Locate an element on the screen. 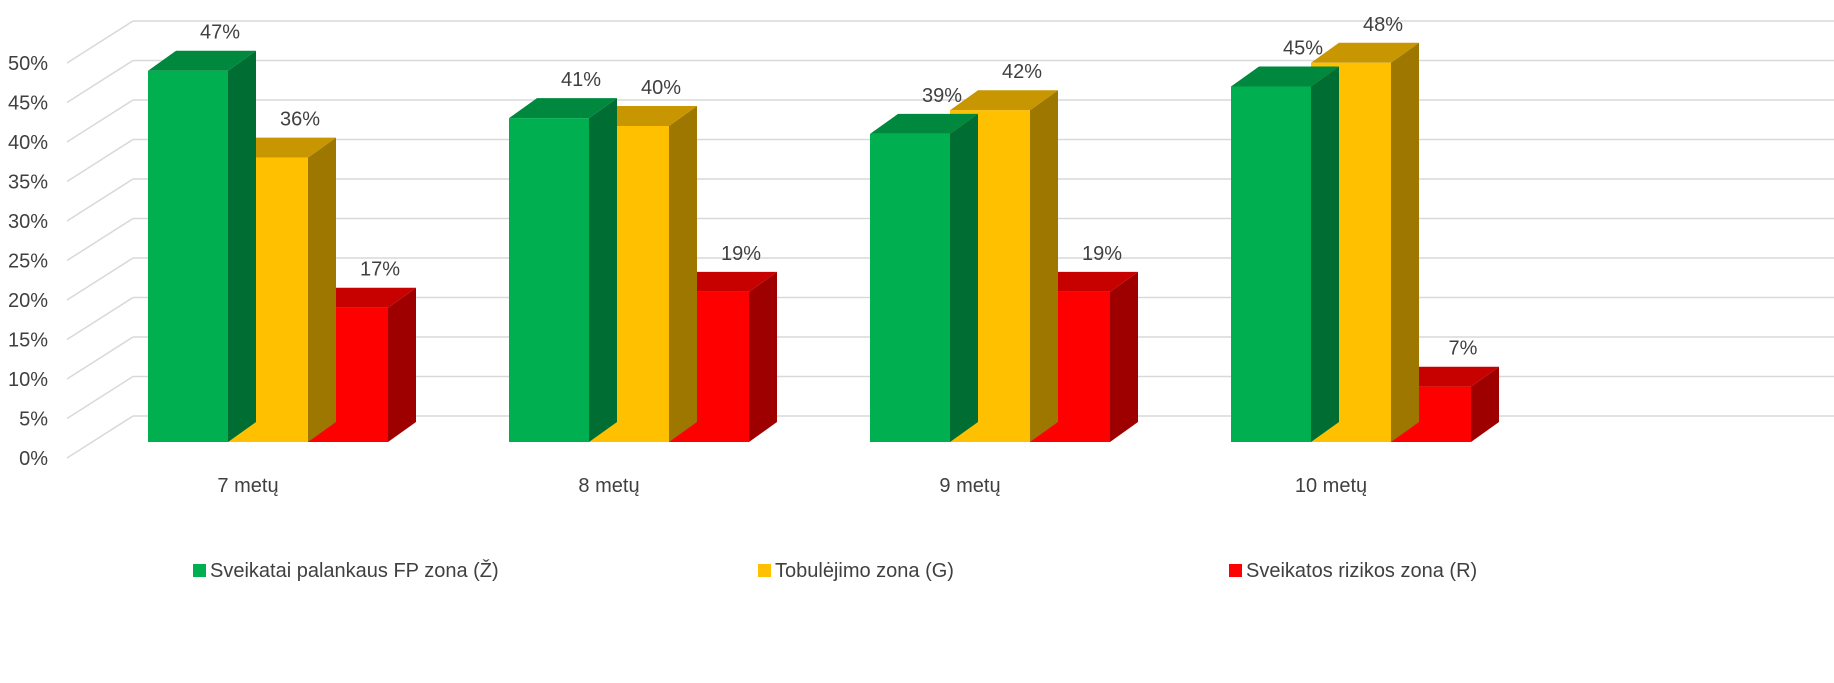  data-label: 45% is located at coordinates (1303, 49).